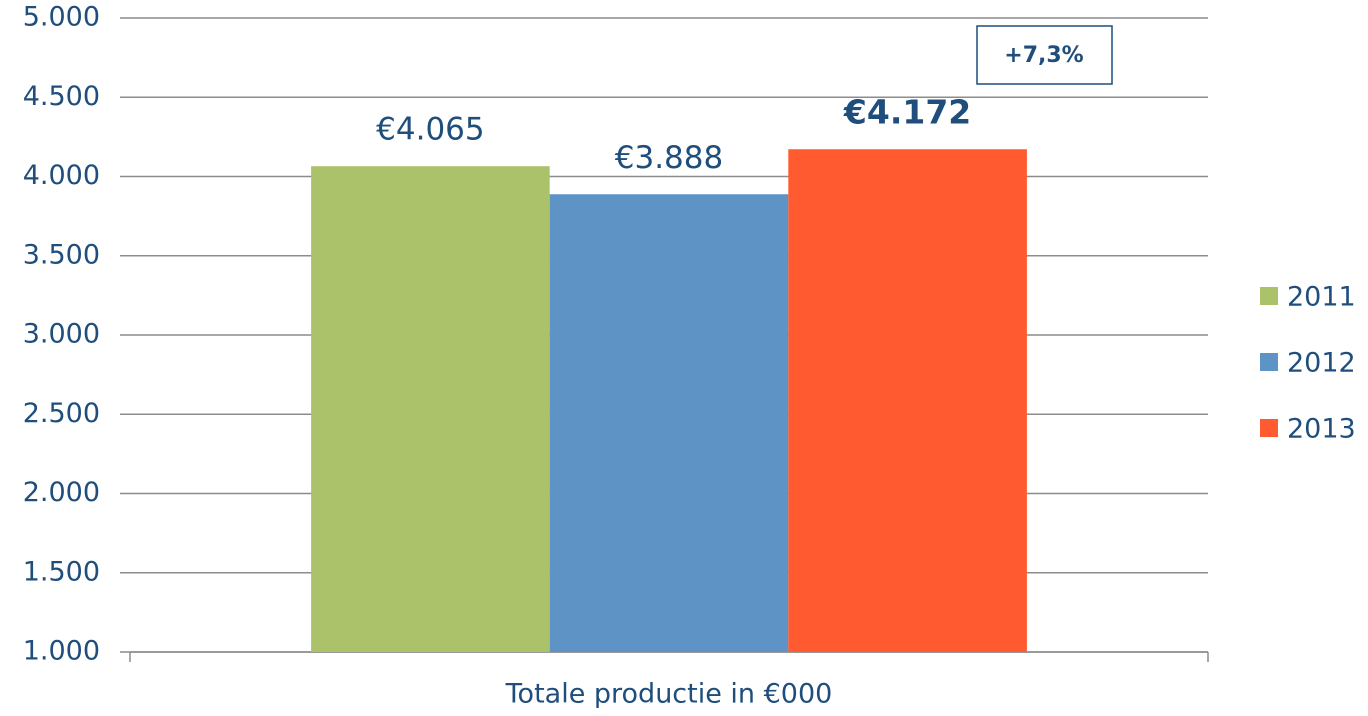 The height and width of the screenshot is (716, 1368). I want to click on annotation-box, so click(1044, 55).